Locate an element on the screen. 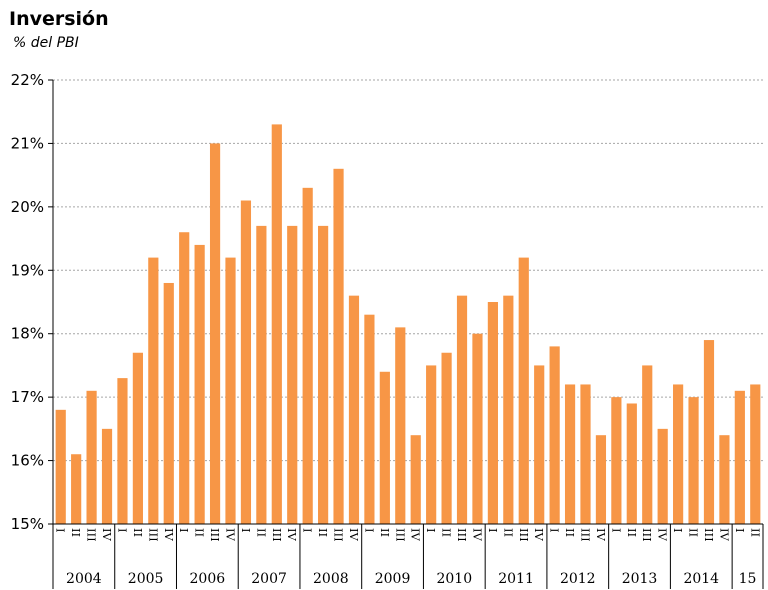 Image resolution: width=768 pixels, height=590 pixels. y-tick-label: 16% is located at coordinates (27, 461).